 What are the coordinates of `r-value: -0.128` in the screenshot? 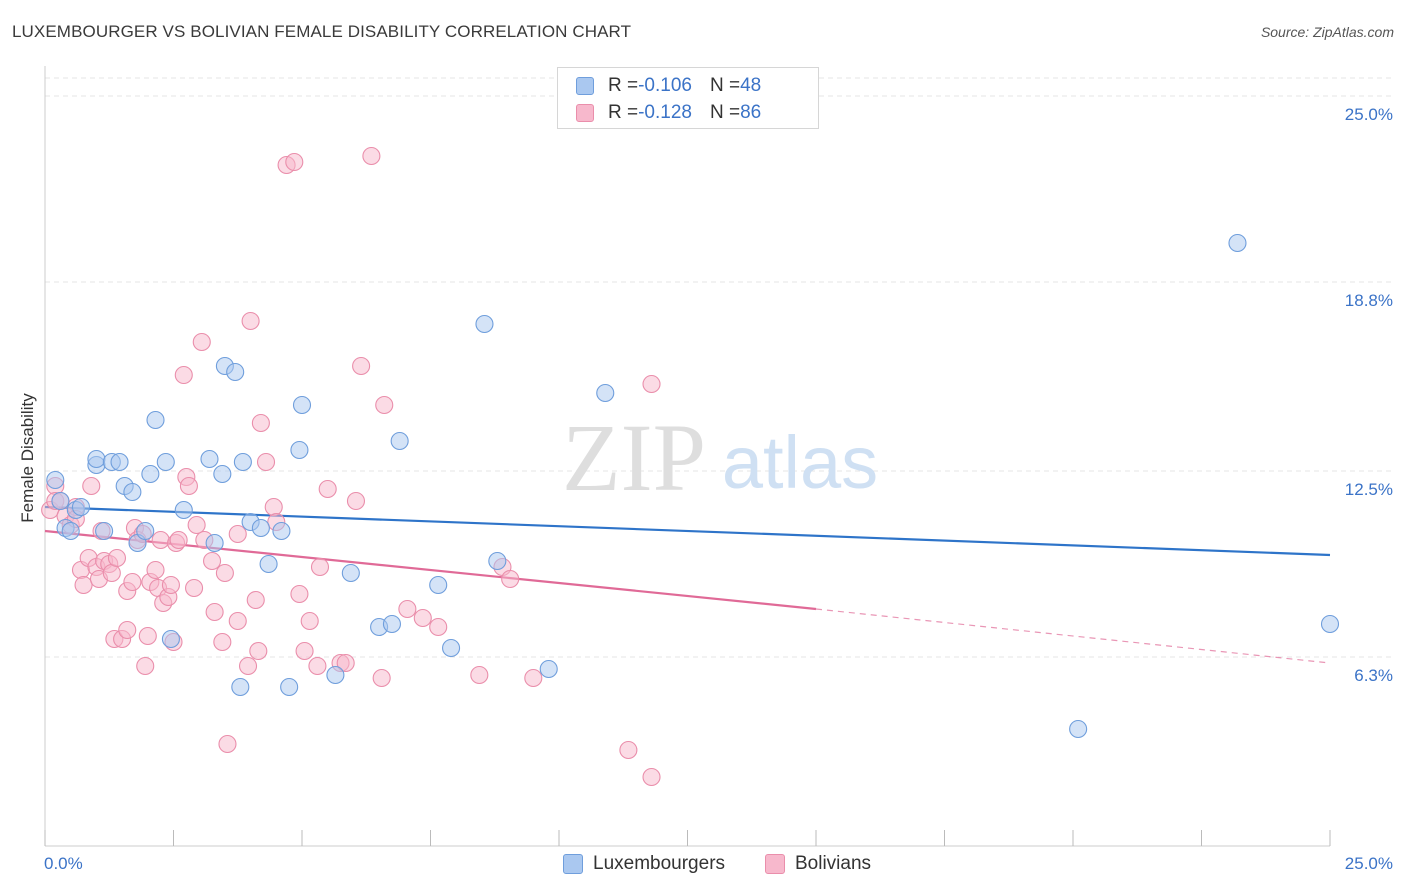 It's located at (665, 112).